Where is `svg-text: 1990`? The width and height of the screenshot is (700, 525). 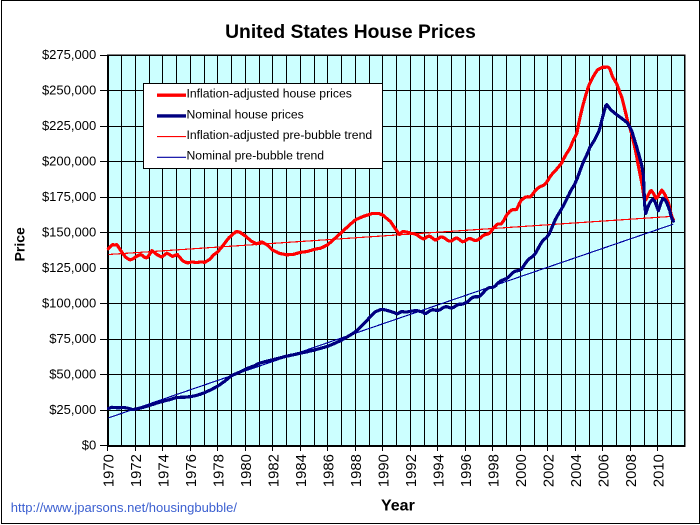 svg-text: 1990 is located at coordinates (384, 470).